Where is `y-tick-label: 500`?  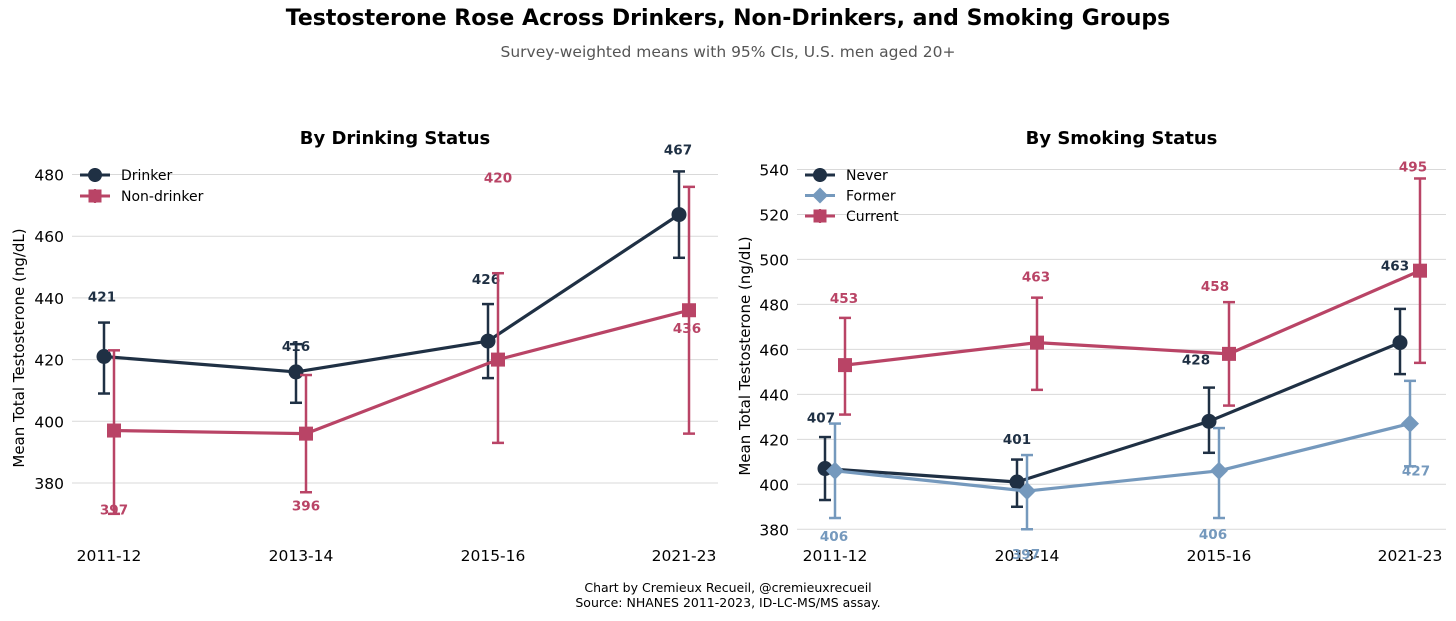
y-tick-label: 500 is located at coordinates (774, 260).